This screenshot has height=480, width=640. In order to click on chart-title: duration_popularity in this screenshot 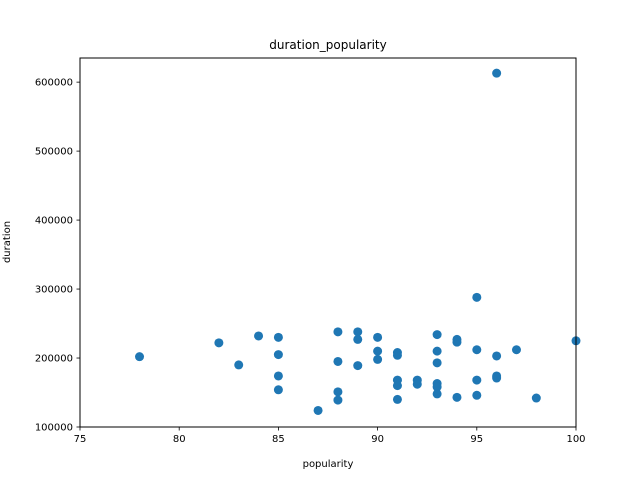, I will do `click(327, 45)`.